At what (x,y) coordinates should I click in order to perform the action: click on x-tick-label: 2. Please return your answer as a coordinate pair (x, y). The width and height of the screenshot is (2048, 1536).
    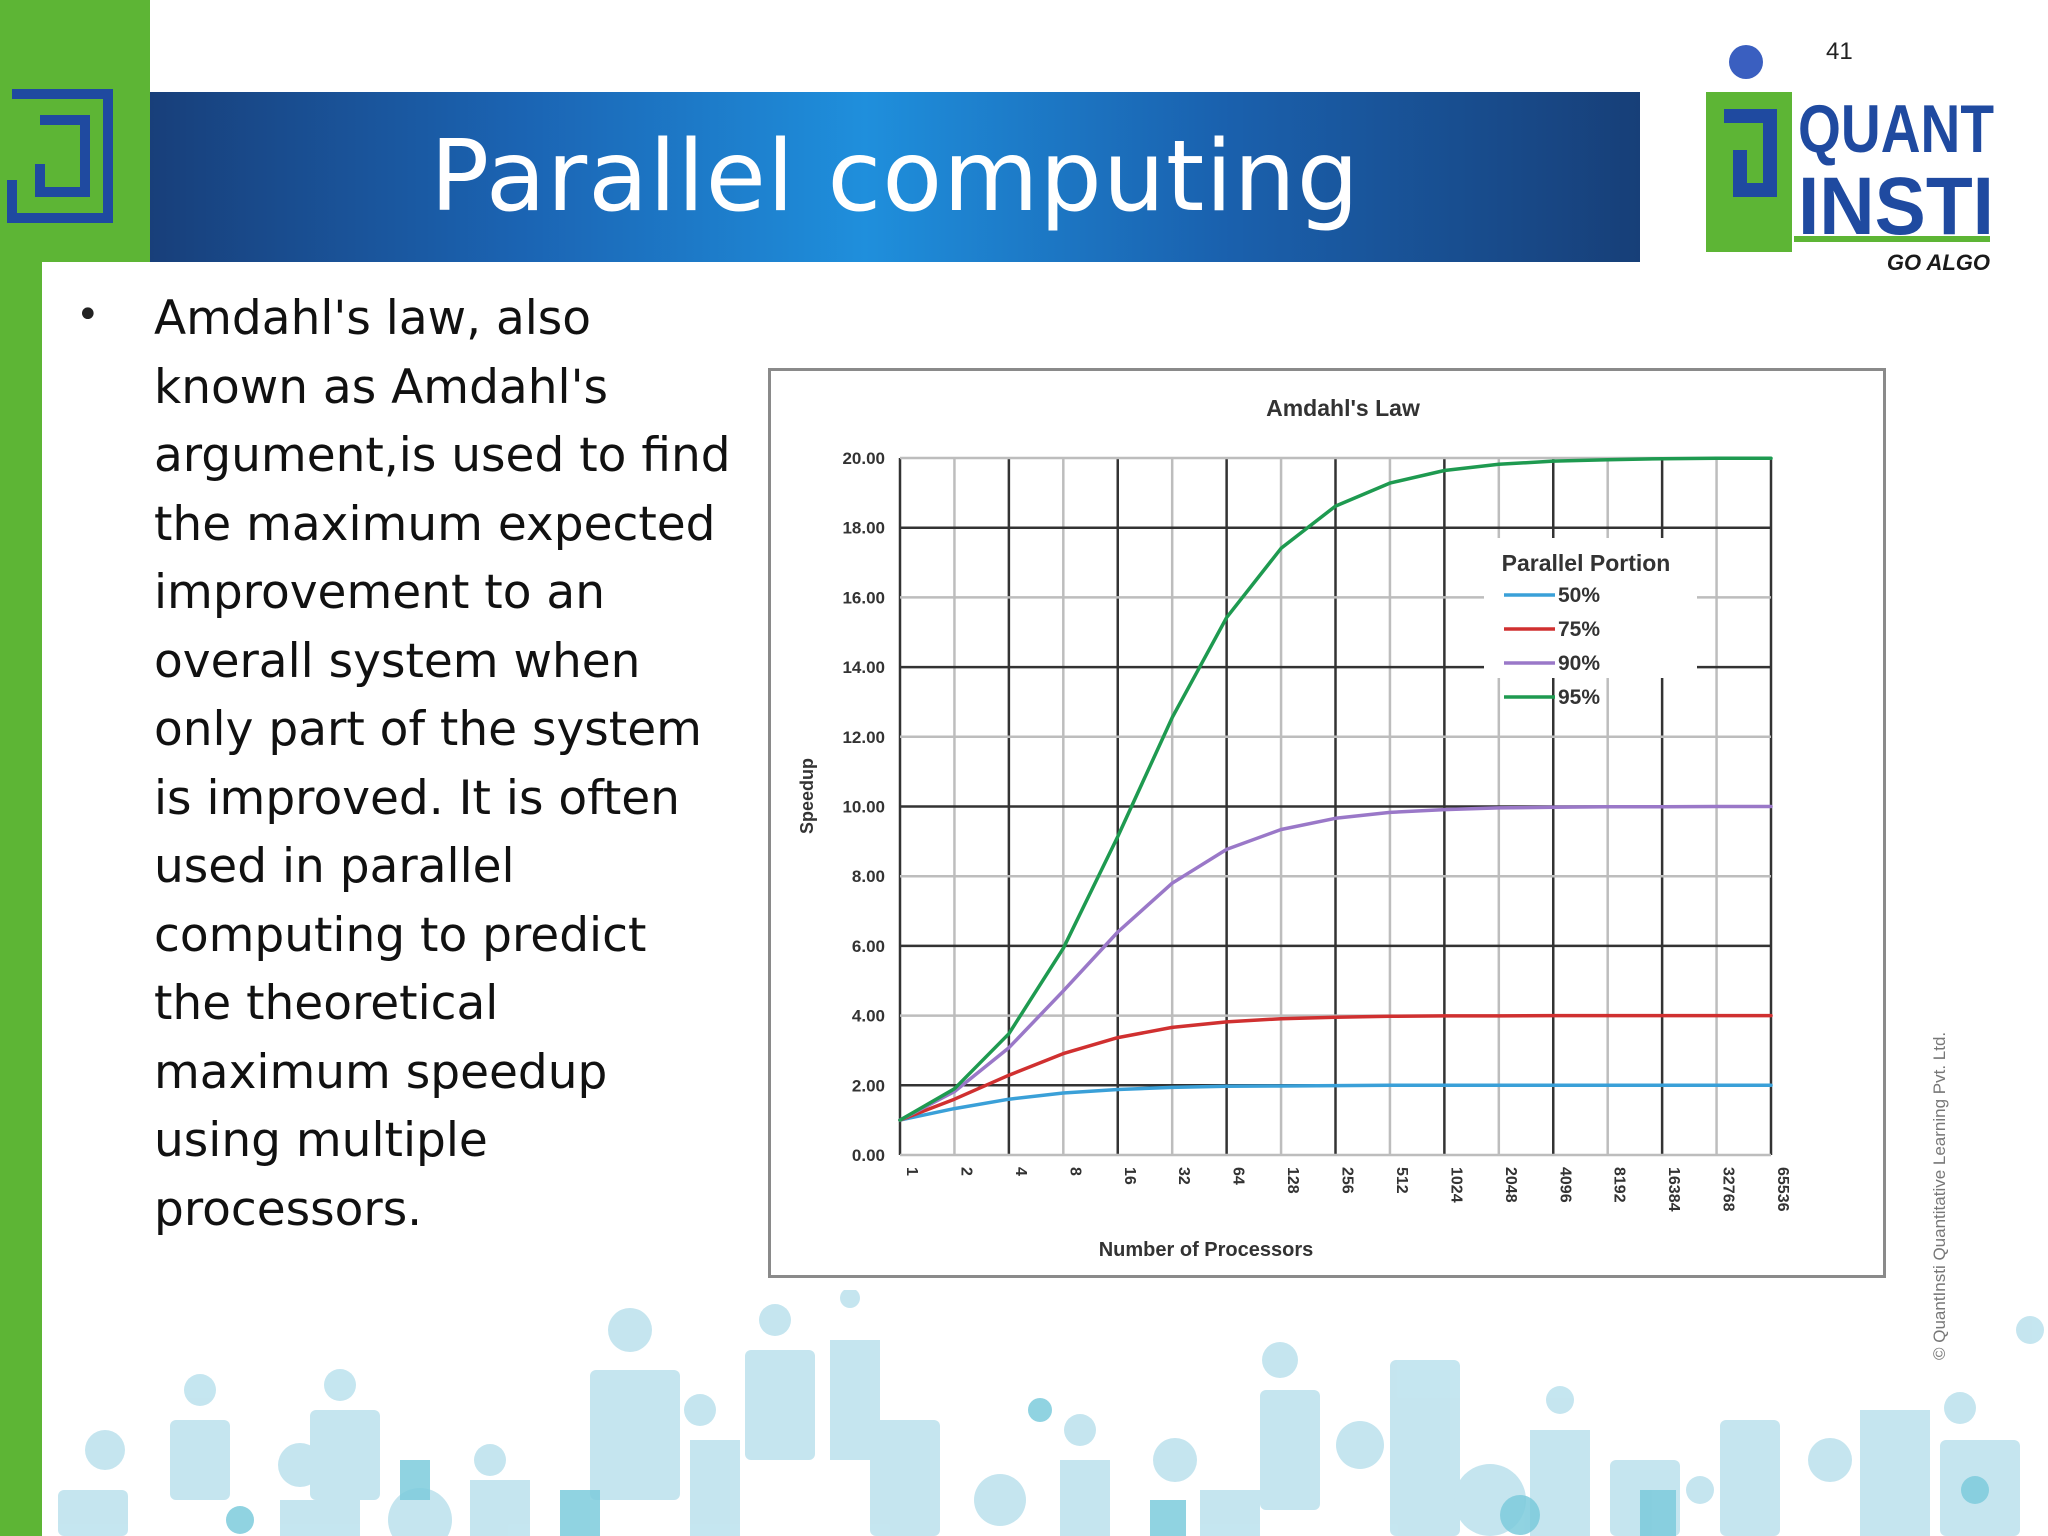
    Looking at the image, I should click on (965, 1171).